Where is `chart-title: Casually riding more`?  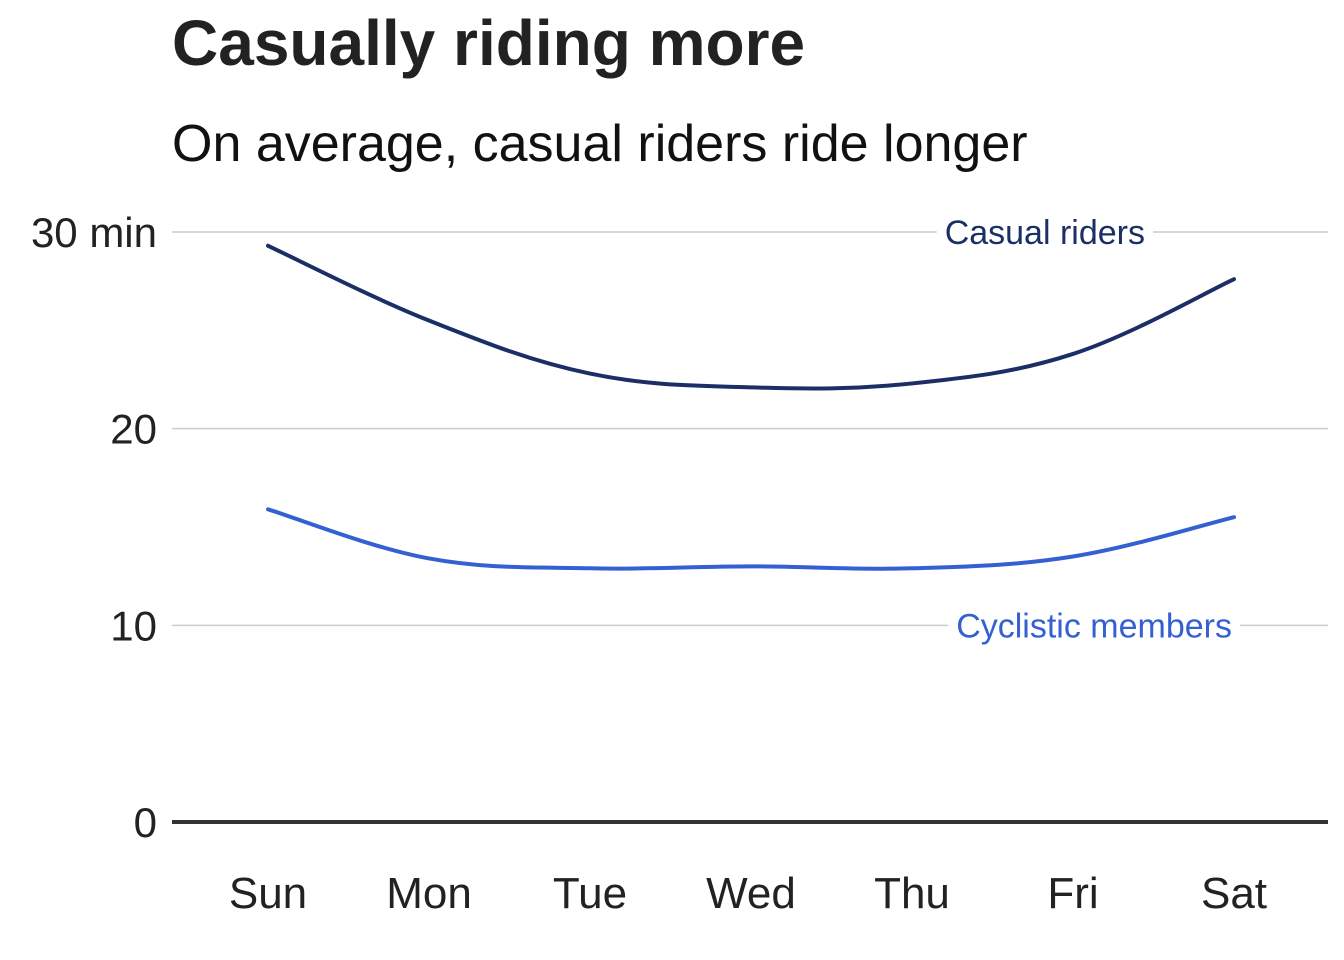
chart-title: Casually riding more is located at coordinates (489, 43).